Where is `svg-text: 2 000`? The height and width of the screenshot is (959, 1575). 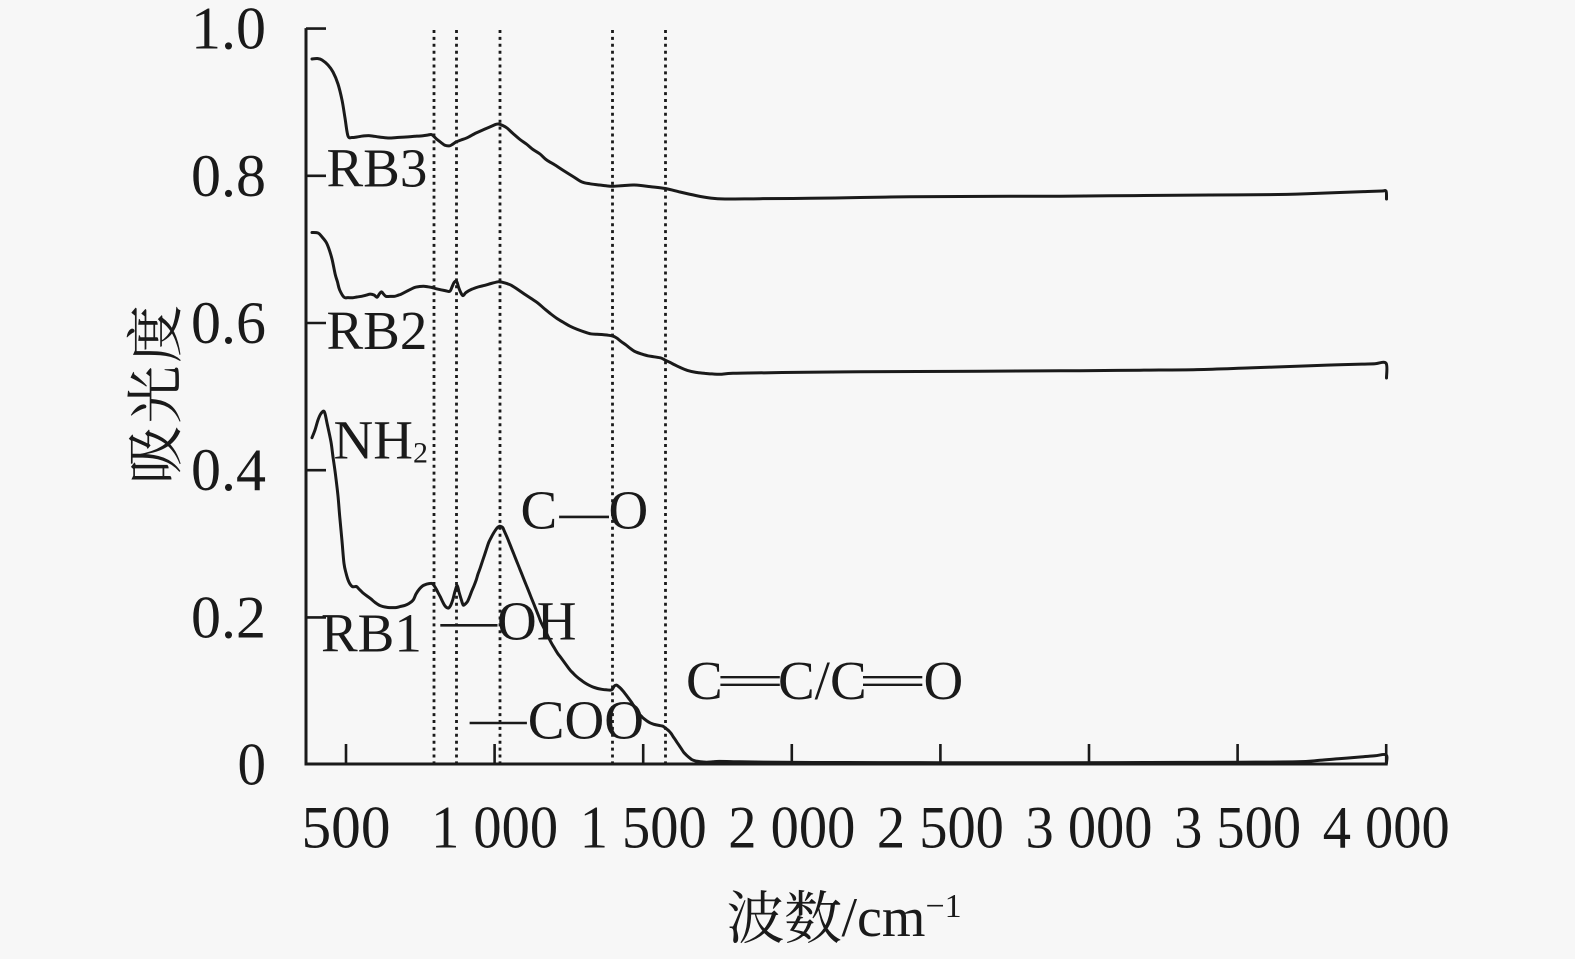 svg-text: 2 000 is located at coordinates (791, 828).